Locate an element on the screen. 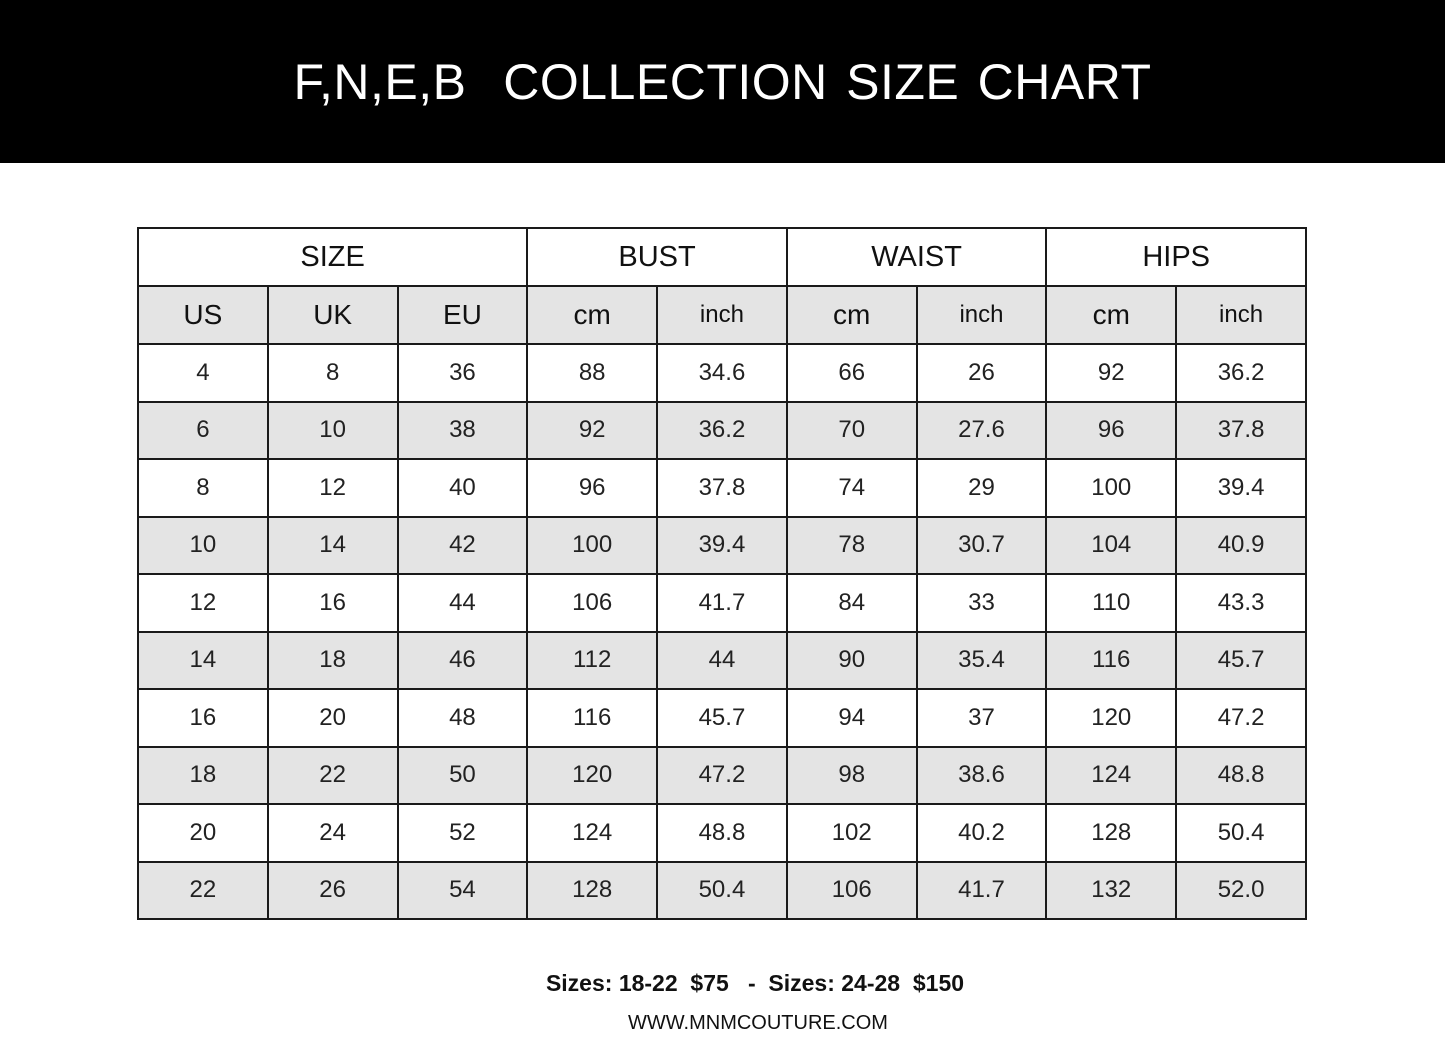  table-cell: 90 is located at coordinates (851, 660).